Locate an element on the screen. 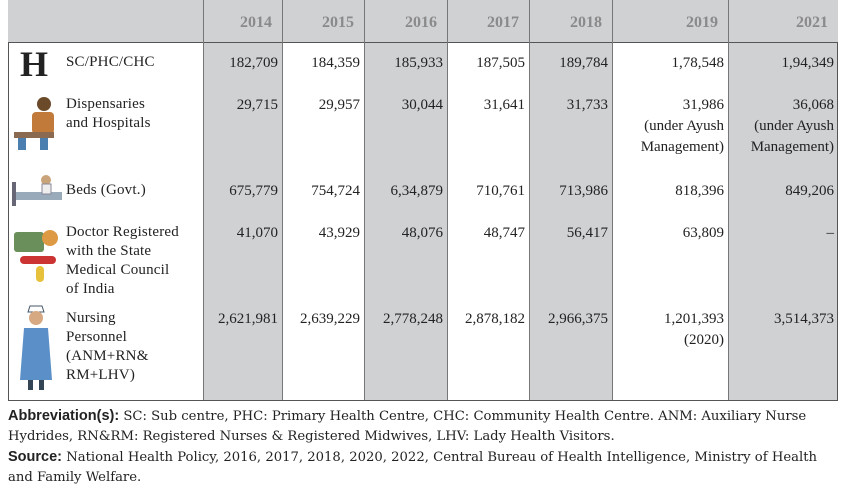 Image resolution: width=846 pixels, height=491 pixels. column-header: 2014 is located at coordinates (256, 22).